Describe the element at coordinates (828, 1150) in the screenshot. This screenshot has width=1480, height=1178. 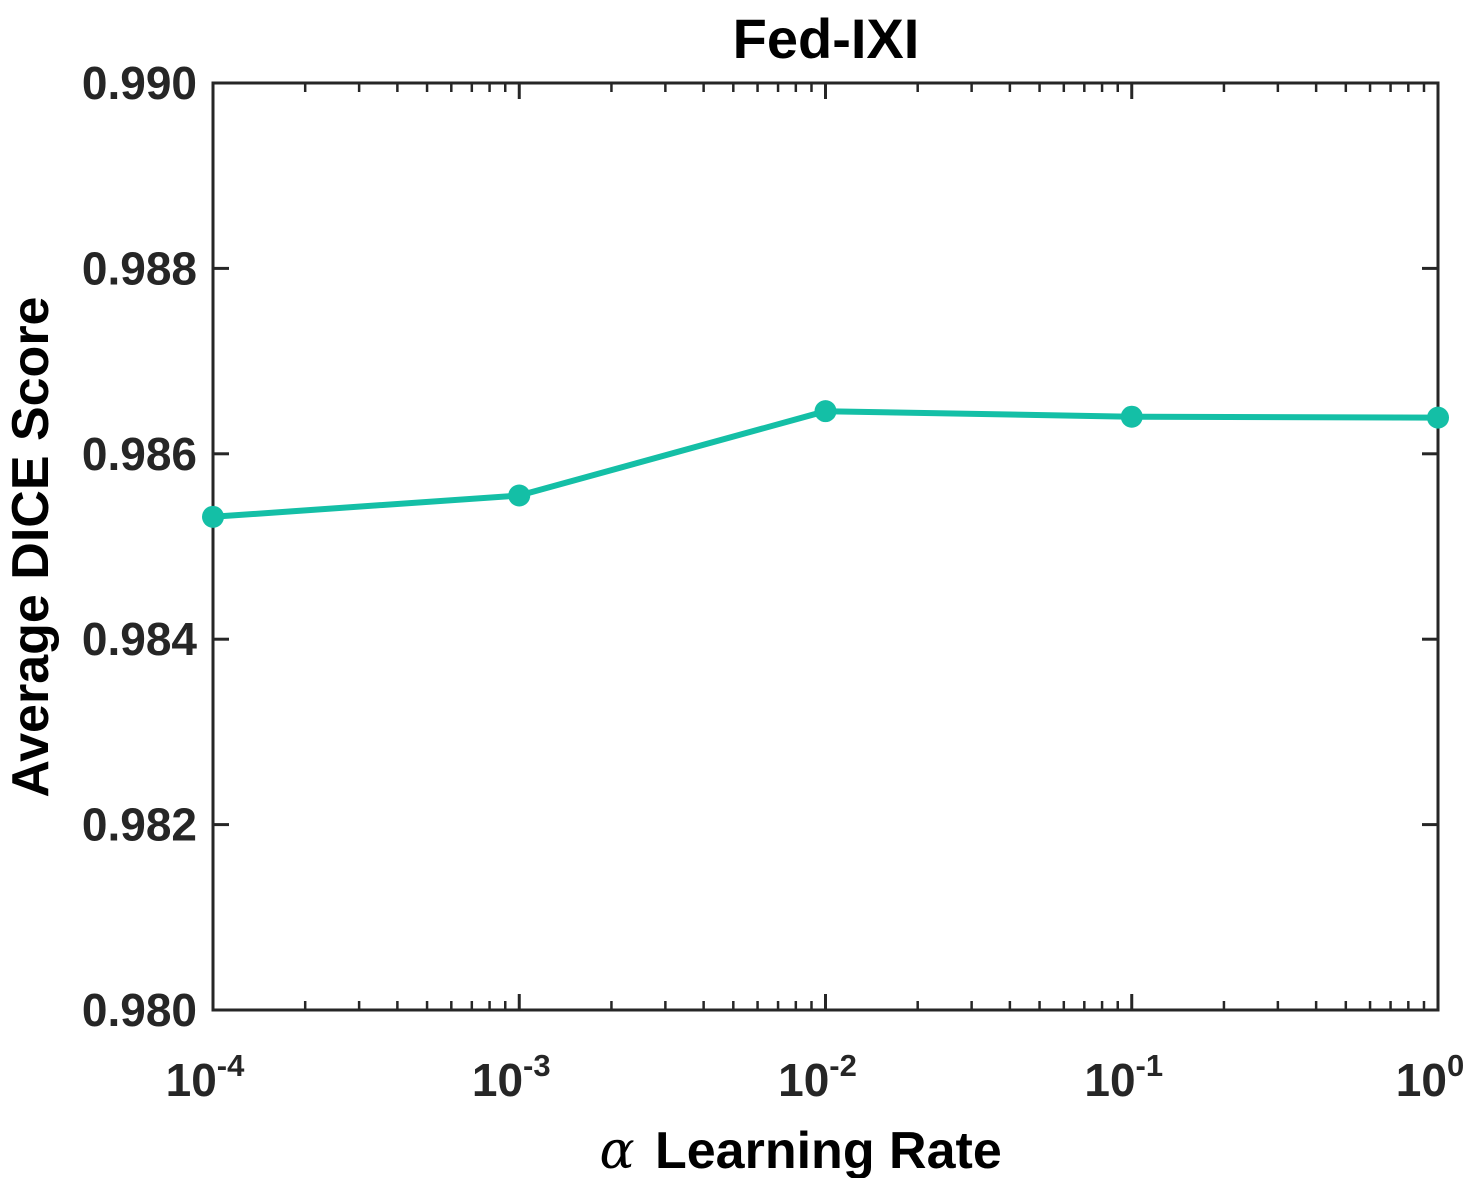
I see `x-axis-label-text: Learning Rate` at that location.